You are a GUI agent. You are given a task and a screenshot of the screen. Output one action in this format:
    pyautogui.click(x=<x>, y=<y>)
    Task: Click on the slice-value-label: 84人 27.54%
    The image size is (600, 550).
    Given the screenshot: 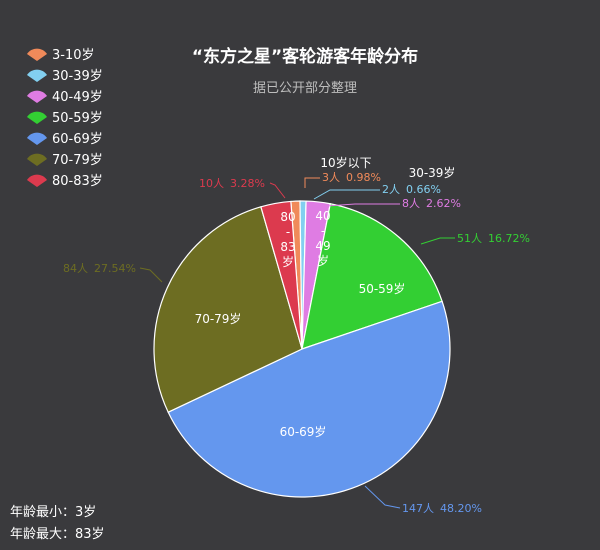 What is the action you would take?
    pyautogui.click(x=99, y=268)
    